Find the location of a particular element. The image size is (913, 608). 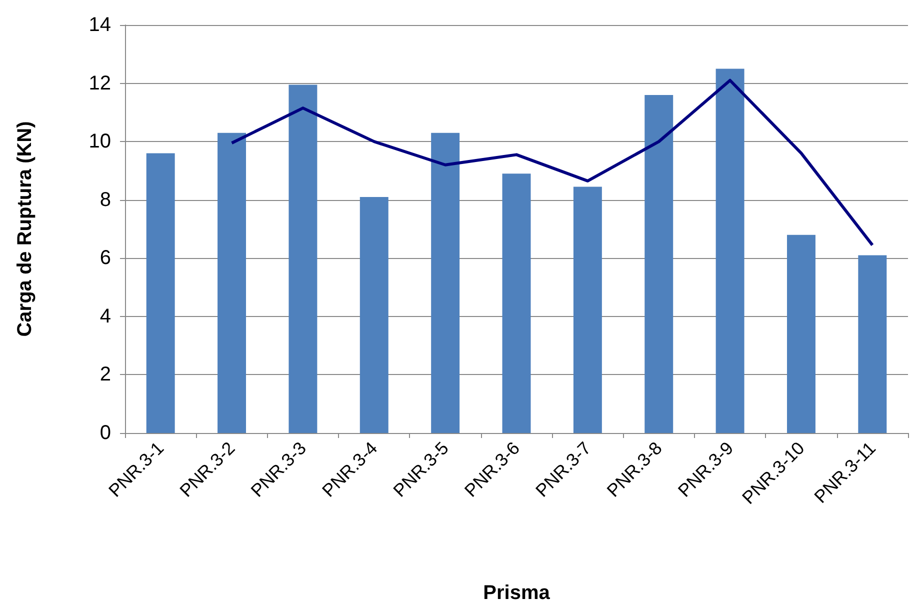

y-axis-title: Carga de Ruptura (KN) is located at coordinates (25, 229).